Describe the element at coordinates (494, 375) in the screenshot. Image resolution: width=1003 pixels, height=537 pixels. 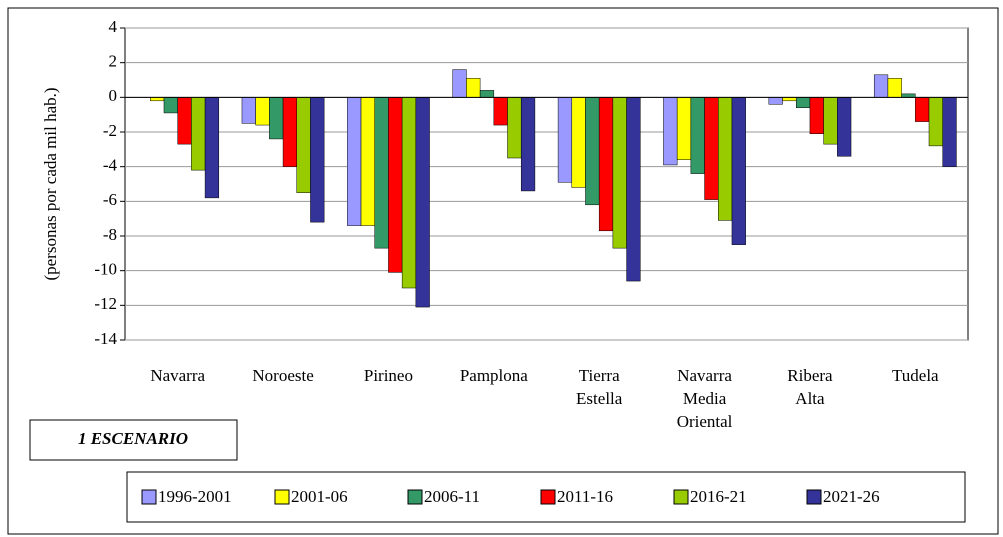
I see `x-tick-label: Pamplona` at that location.